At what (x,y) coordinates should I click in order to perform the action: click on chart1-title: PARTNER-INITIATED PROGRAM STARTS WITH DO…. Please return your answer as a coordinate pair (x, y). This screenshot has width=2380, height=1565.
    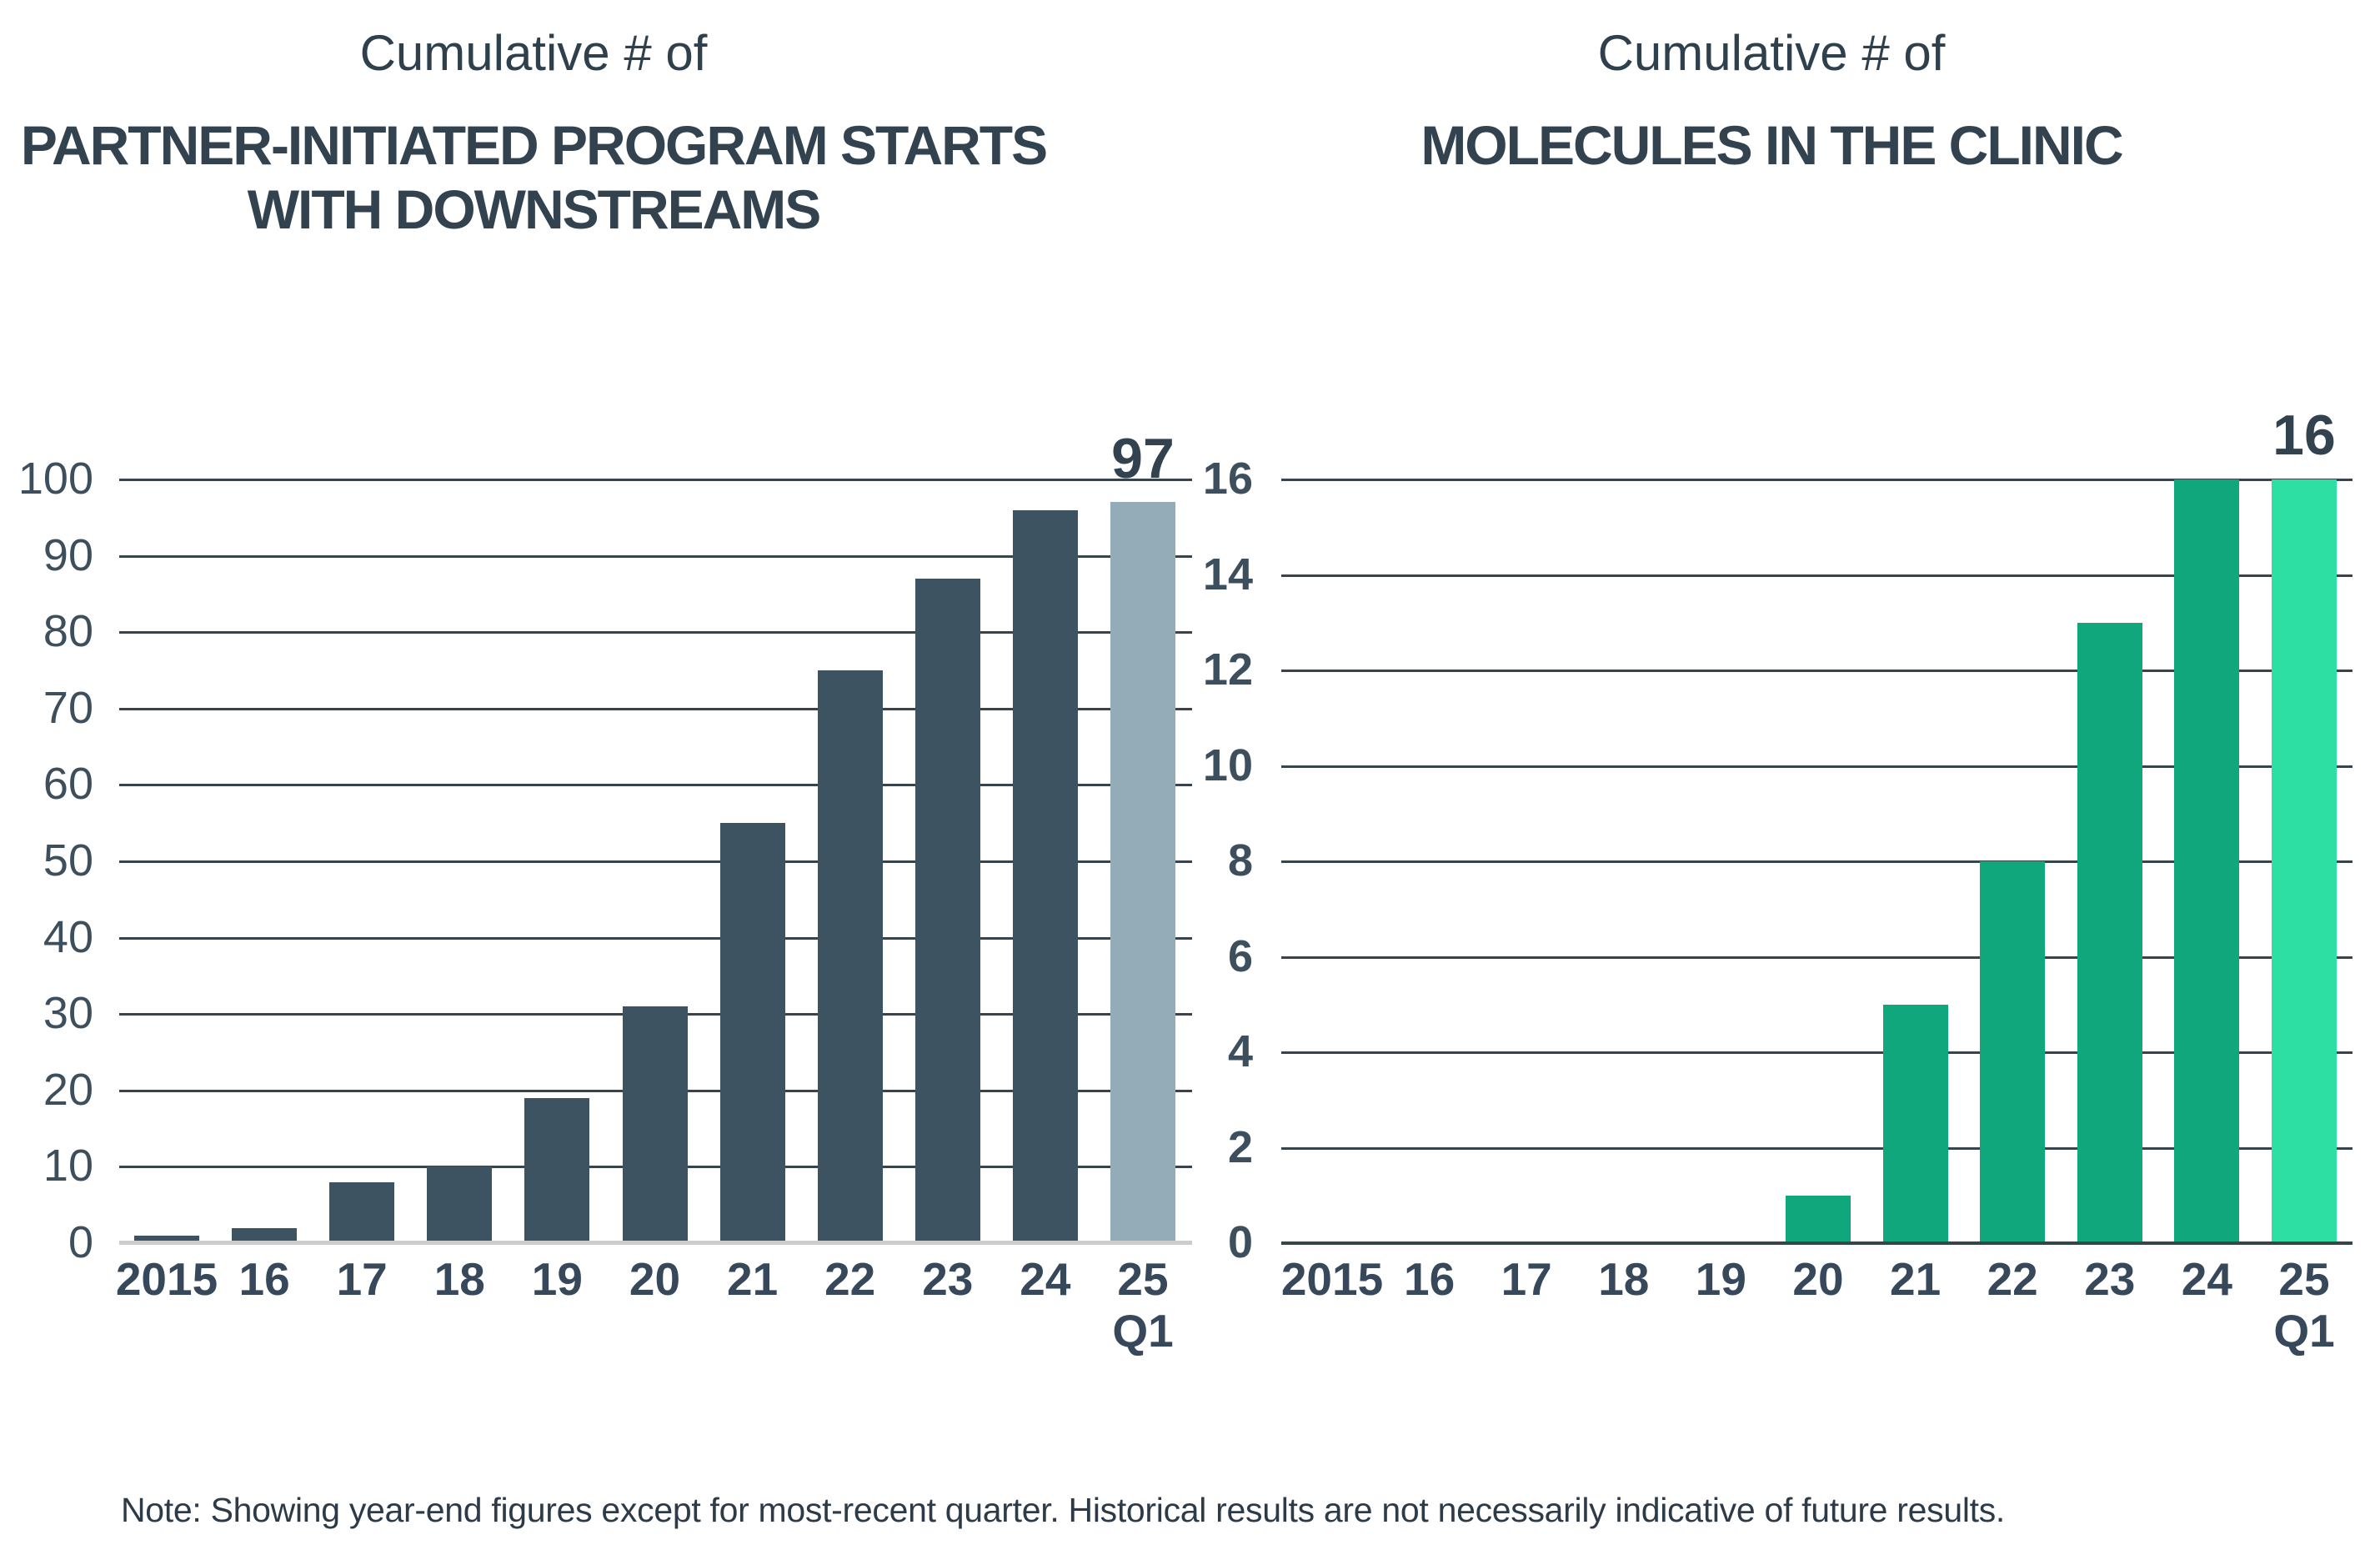
    Looking at the image, I should click on (600, 177).